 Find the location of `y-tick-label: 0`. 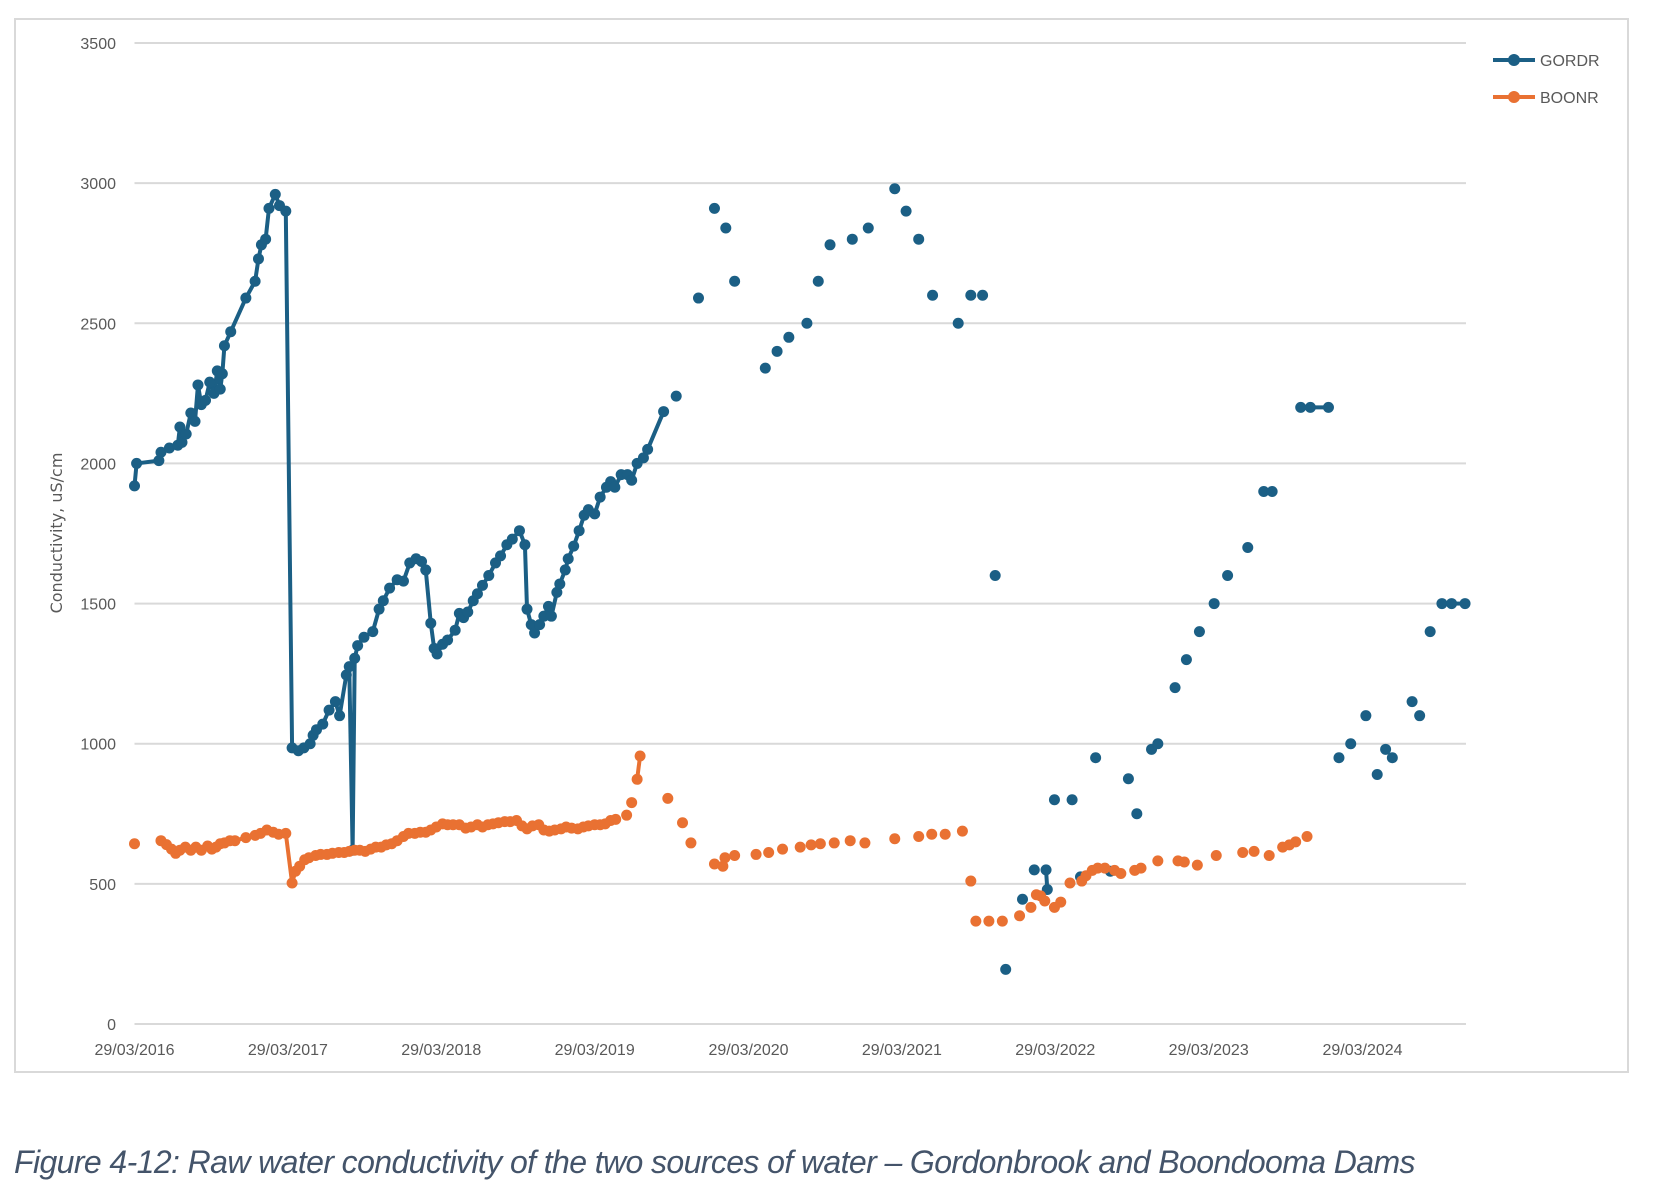

y-tick-label: 0 is located at coordinates (111, 1025).